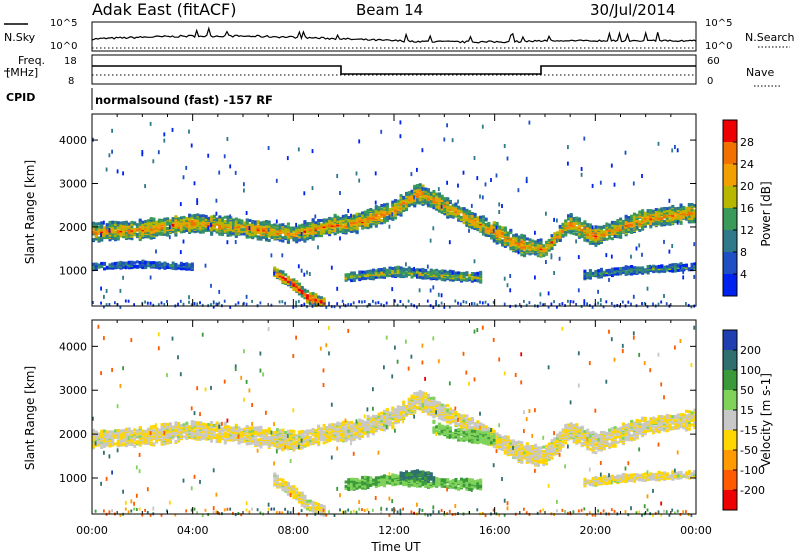  What do you see at coordinates (394, 37) in the screenshot?
I see `nsky-trace` at bounding box center [394, 37].